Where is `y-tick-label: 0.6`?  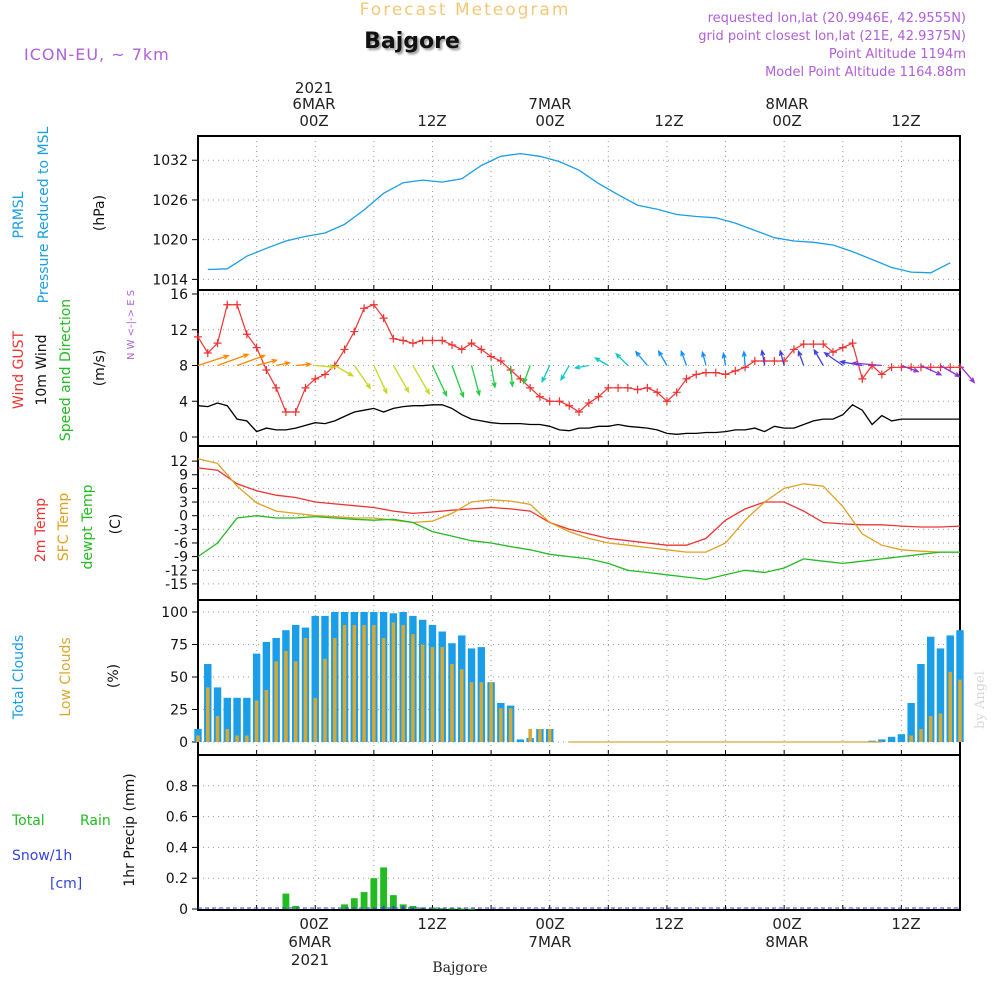 y-tick-label: 0.6 is located at coordinates (177, 818).